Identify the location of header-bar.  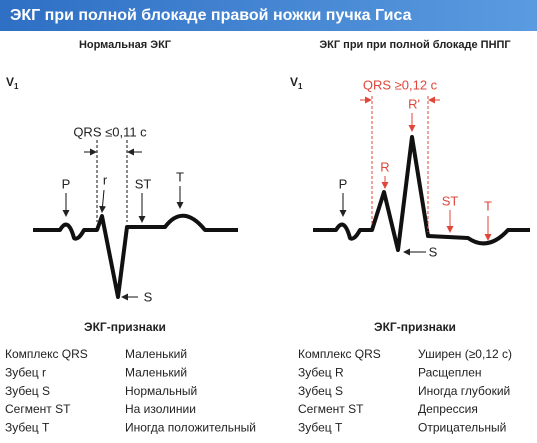
(268, 15).